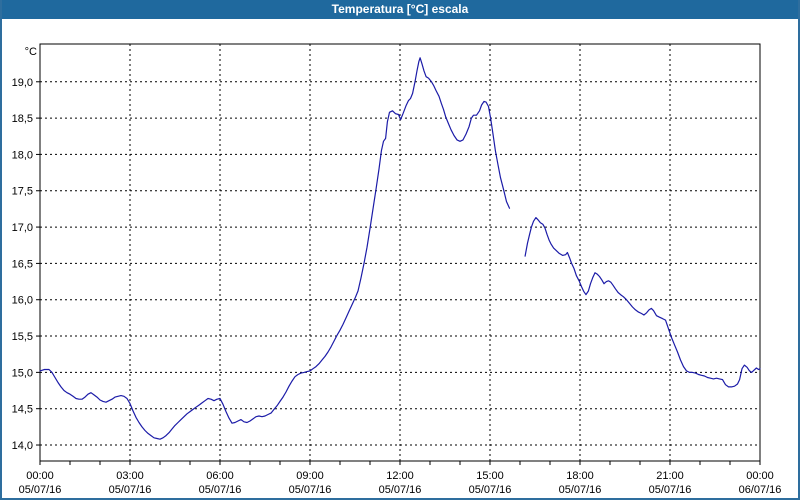 The height and width of the screenshot is (500, 800). What do you see at coordinates (22, 119) in the screenshot?
I see `y-tick-label: 18,5` at bounding box center [22, 119].